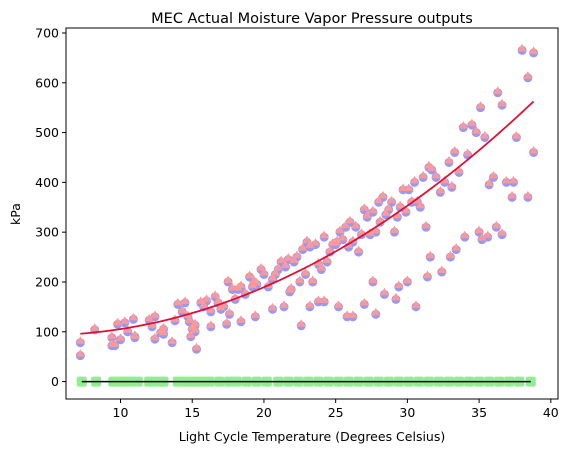 The image size is (575, 453). I want to click on y-tick-label-0: 0, so click(55, 381).